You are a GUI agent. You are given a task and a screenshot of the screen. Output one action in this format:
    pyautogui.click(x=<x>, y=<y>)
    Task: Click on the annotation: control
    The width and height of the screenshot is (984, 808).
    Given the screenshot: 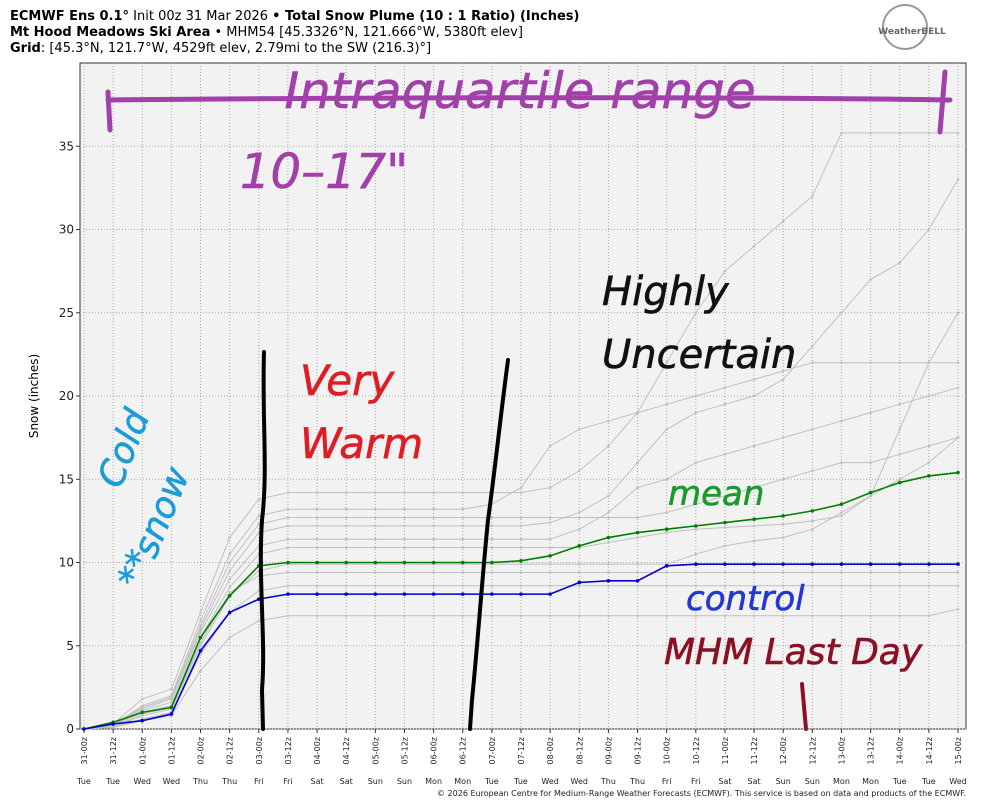 What is the action you would take?
    pyautogui.click(x=745, y=599)
    